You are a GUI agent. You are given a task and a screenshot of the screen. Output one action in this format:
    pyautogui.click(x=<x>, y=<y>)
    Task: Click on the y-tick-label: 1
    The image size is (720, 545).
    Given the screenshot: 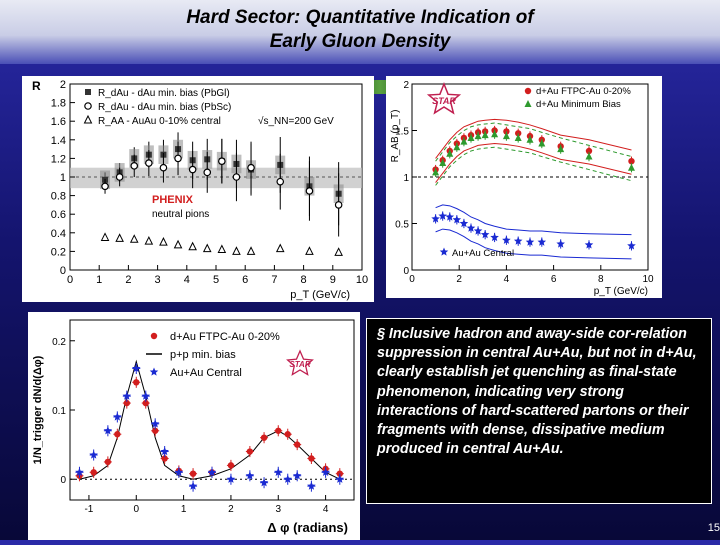 What is the action you would take?
    pyautogui.click(x=63, y=178)
    